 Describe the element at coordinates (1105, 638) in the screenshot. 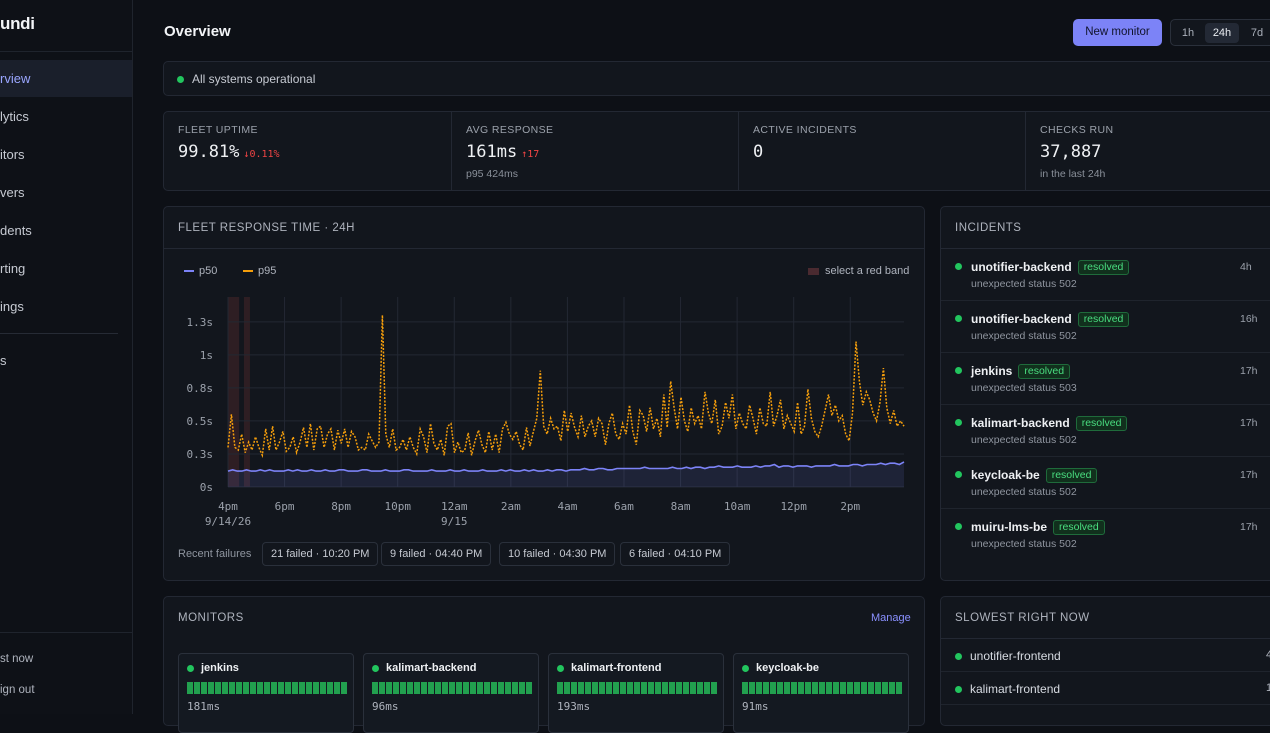

I see `divider` at that location.